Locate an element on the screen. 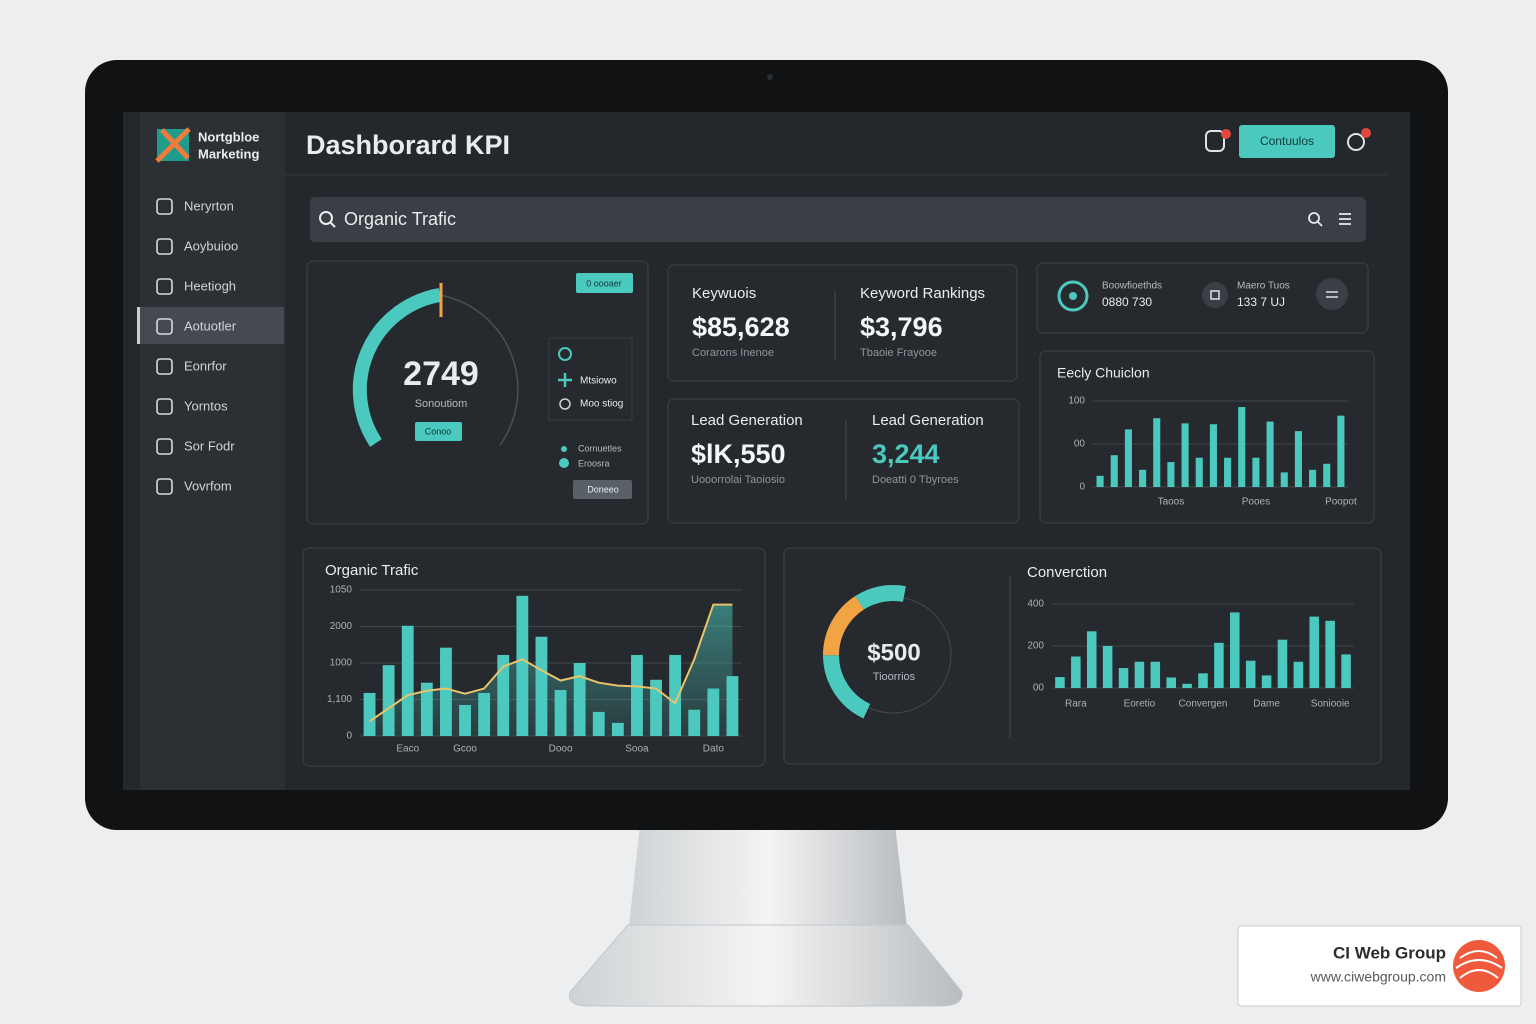 This screenshot has width=1536, height=1024. stat-label: Boowfioethds is located at coordinates (1132, 286).